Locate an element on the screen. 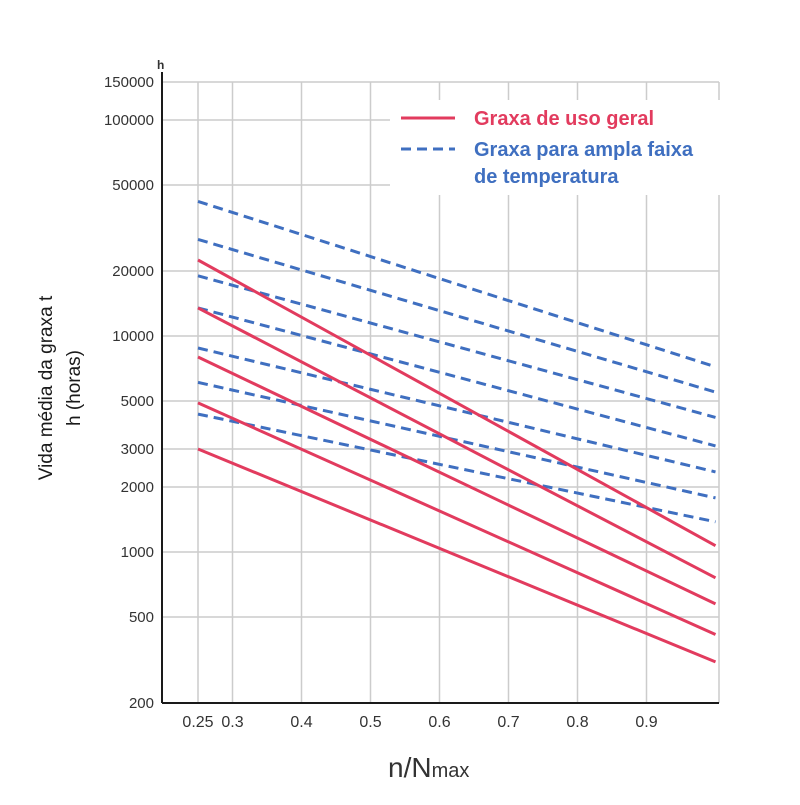 The width and height of the screenshot is (800, 805). x-axis-title-main: n/N is located at coordinates (410, 767).